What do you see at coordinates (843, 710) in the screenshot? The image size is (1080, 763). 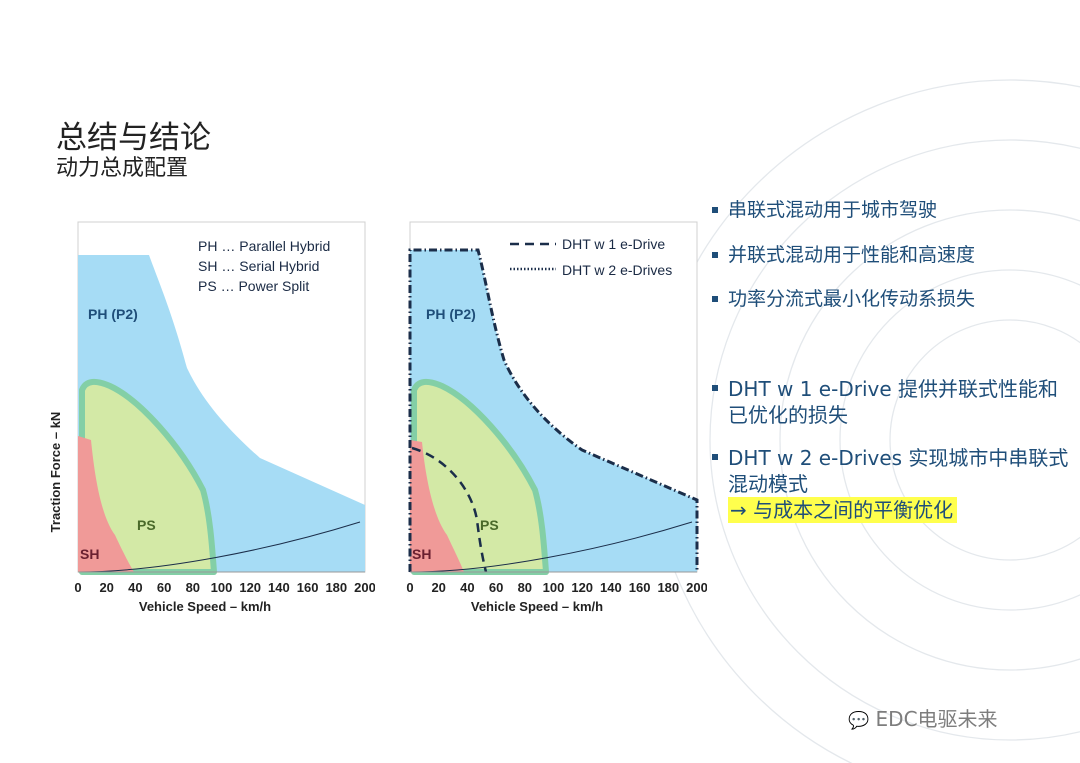 I see `wechat-icon` at bounding box center [843, 710].